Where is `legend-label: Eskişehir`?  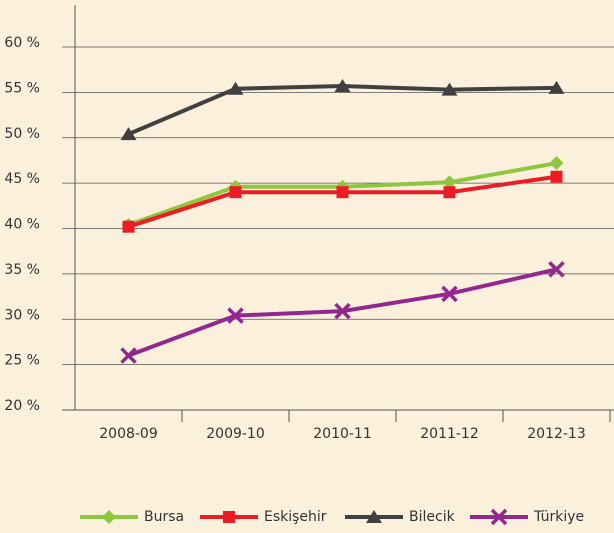 legend-label: Eskişehir is located at coordinates (295, 517).